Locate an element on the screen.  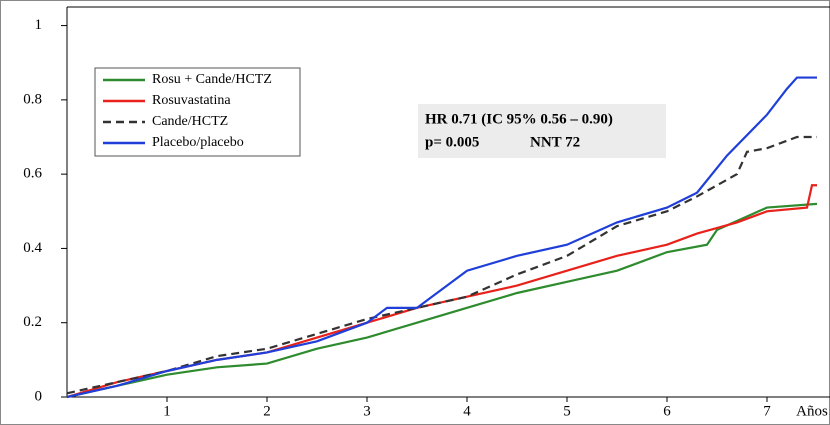
x-tick-label: 4 is located at coordinates (467, 411).